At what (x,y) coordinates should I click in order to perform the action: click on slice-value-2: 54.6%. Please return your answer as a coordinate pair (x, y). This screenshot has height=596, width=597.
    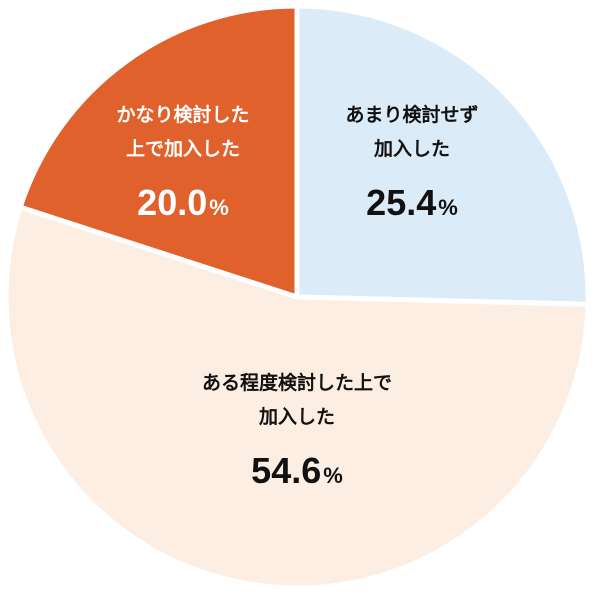
    Looking at the image, I should click on (297, 470).